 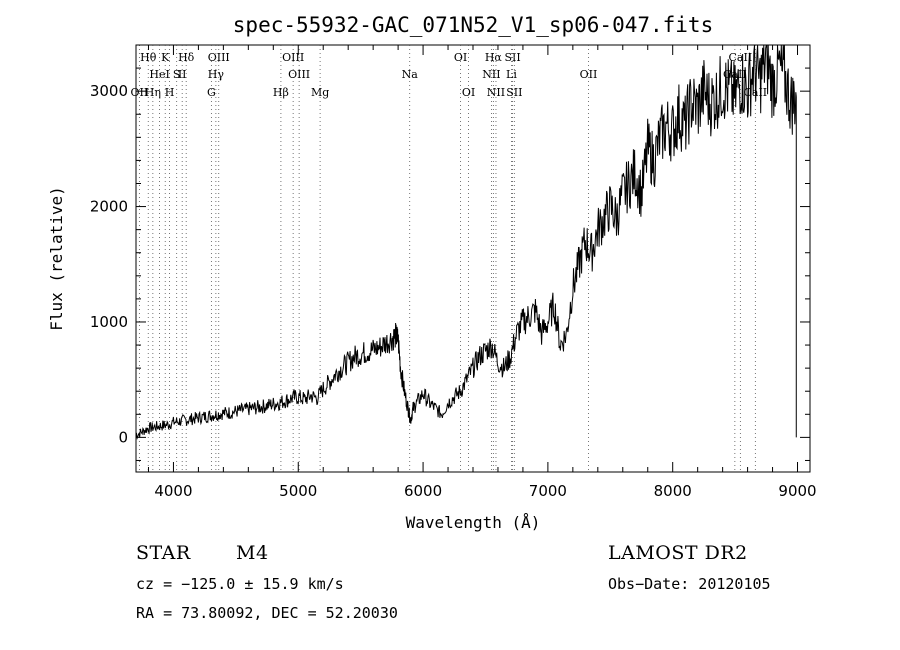 What do you see at coordinates (491, 74) in the screenshot?
I see `line-label-15: NII` at bounding box center [491, 74].